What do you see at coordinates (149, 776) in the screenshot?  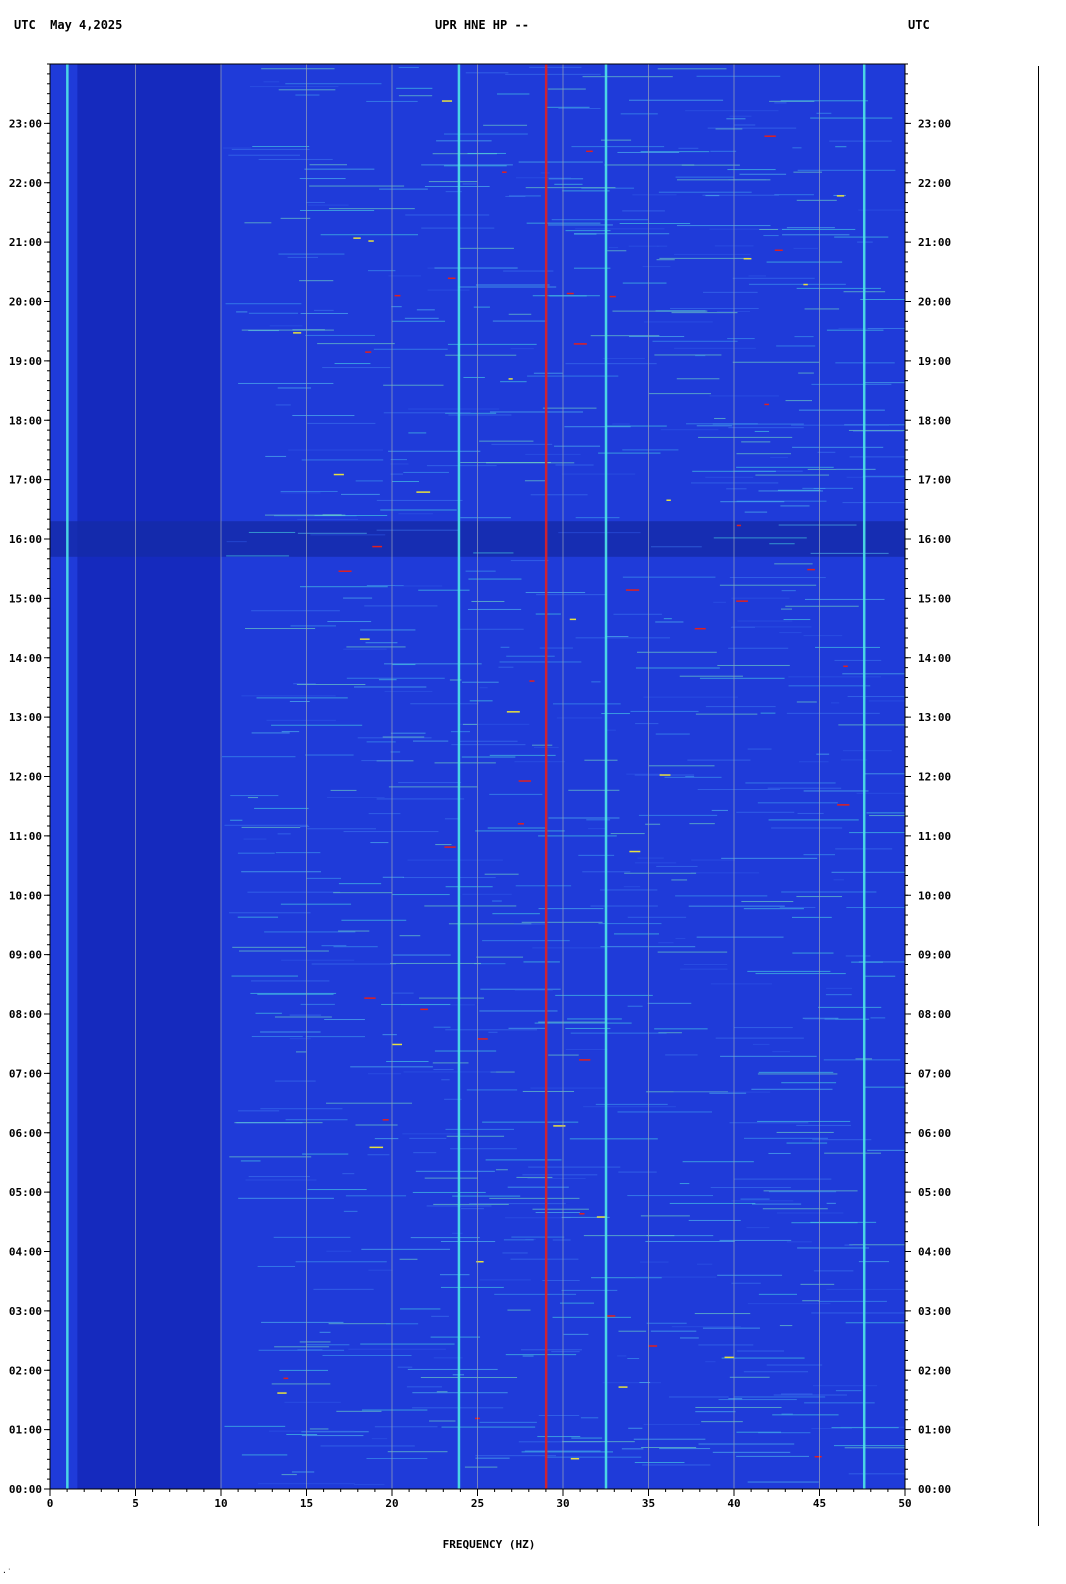 I see `heatmap-low-band` at bounding box center [149, 776].